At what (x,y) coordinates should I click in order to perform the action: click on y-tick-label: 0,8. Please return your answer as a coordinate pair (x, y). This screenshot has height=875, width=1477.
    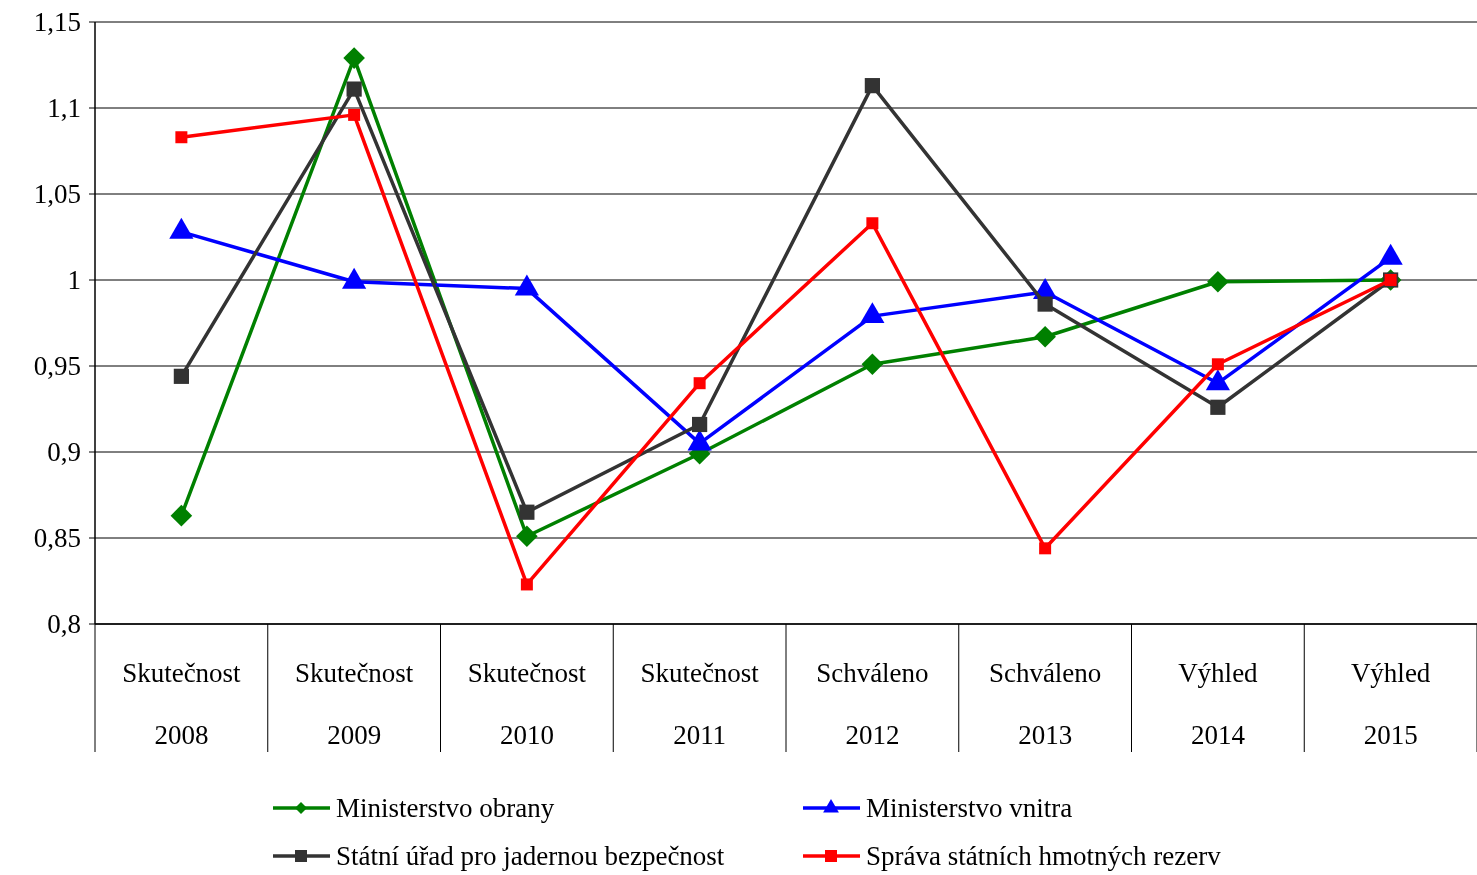
    Looking at the image, I should click on (64, 624).